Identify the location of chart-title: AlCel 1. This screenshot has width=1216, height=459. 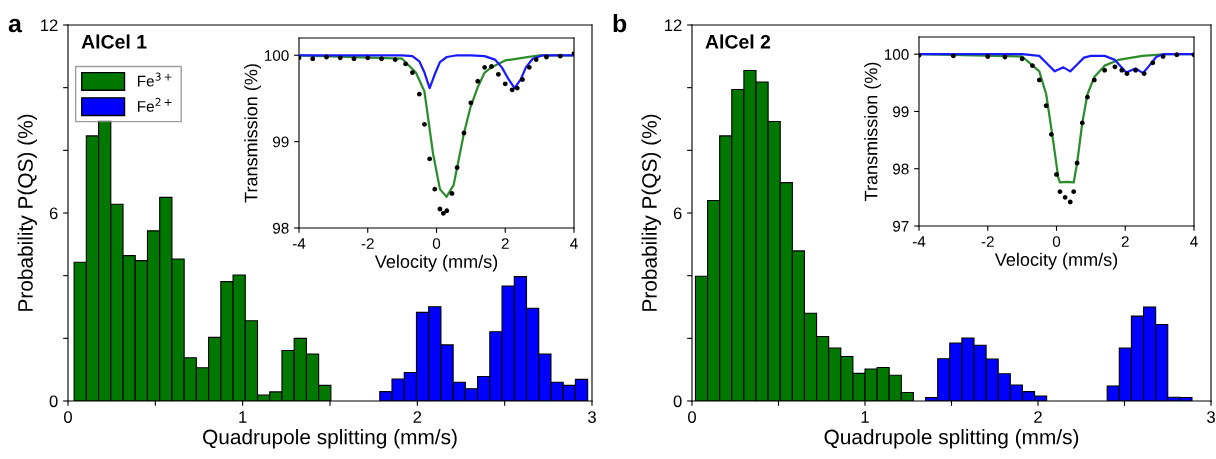
(114, 41).